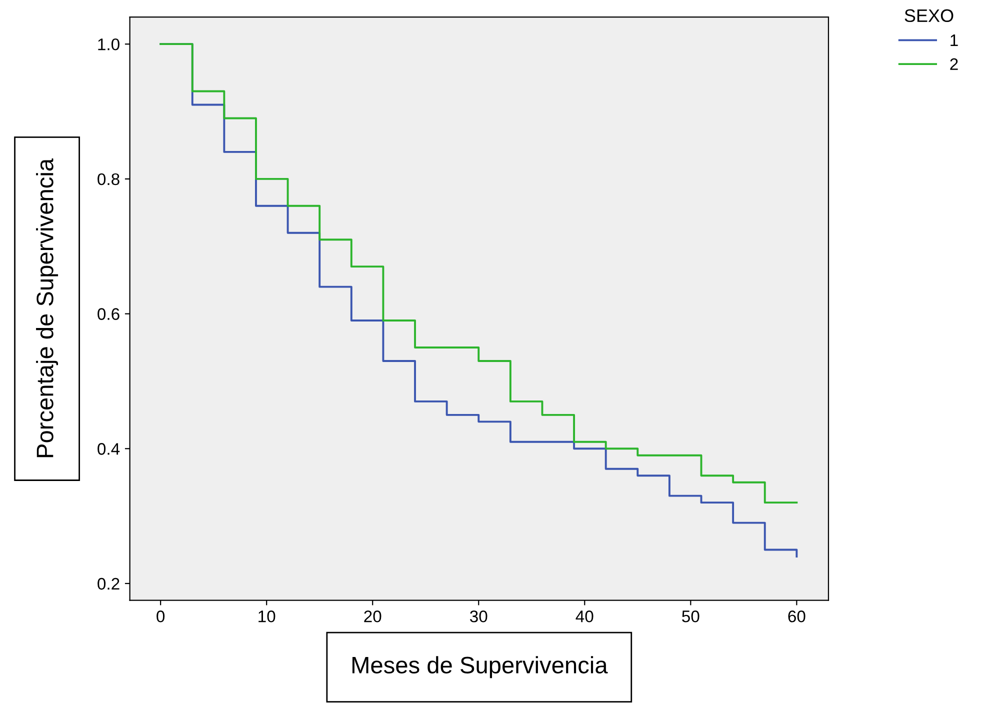 Image resolution: width=991 pixels, height=713 pixels. Describe the element at coordinates (954, 64) in the screenshot. I see `legend-label: 2` at that location.